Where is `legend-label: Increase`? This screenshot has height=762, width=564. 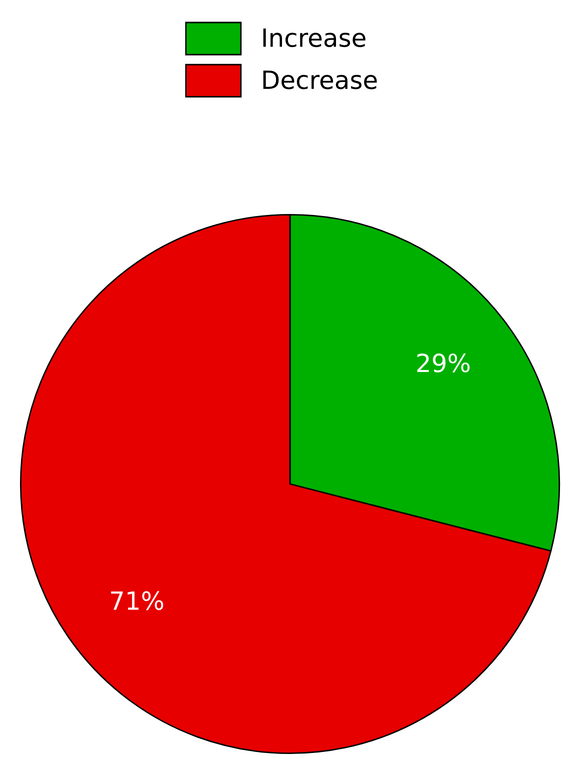
legend-label: Increase is located at coordinates (314, 38).